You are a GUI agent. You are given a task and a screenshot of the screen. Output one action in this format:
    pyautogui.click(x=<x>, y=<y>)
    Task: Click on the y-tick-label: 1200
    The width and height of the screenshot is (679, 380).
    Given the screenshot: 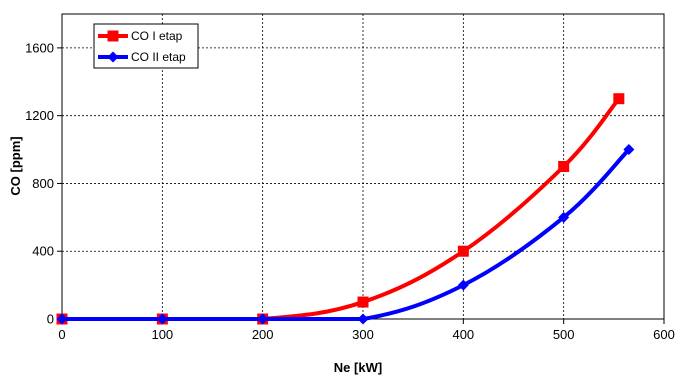 What is the action you would take?
    pyautogui.click(x=39, y=115)
    